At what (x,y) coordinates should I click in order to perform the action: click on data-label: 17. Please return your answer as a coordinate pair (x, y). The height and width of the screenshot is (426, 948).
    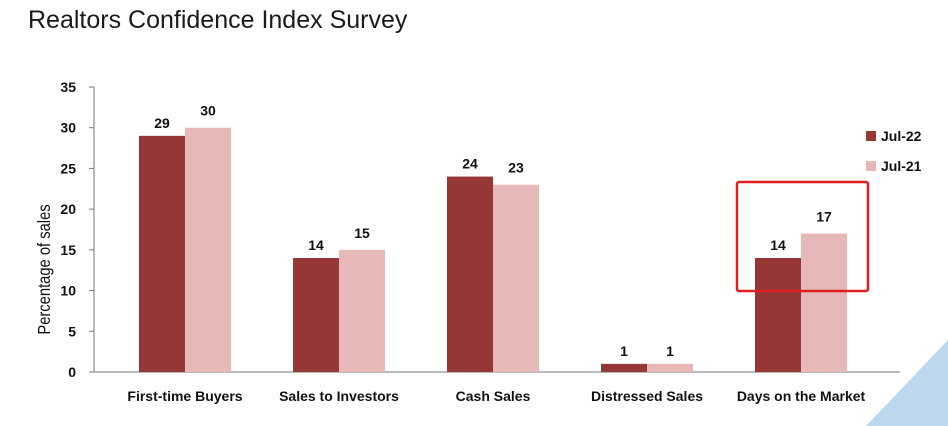
    Looking at the image, I should click on (824, 217).